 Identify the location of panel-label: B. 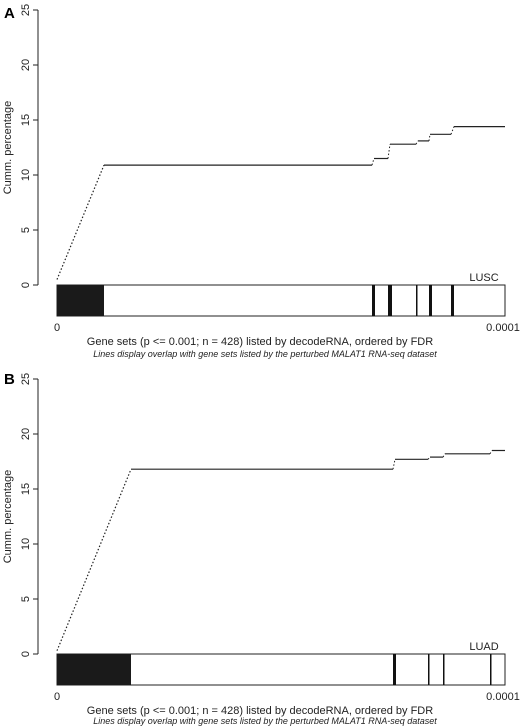
(9, 379).